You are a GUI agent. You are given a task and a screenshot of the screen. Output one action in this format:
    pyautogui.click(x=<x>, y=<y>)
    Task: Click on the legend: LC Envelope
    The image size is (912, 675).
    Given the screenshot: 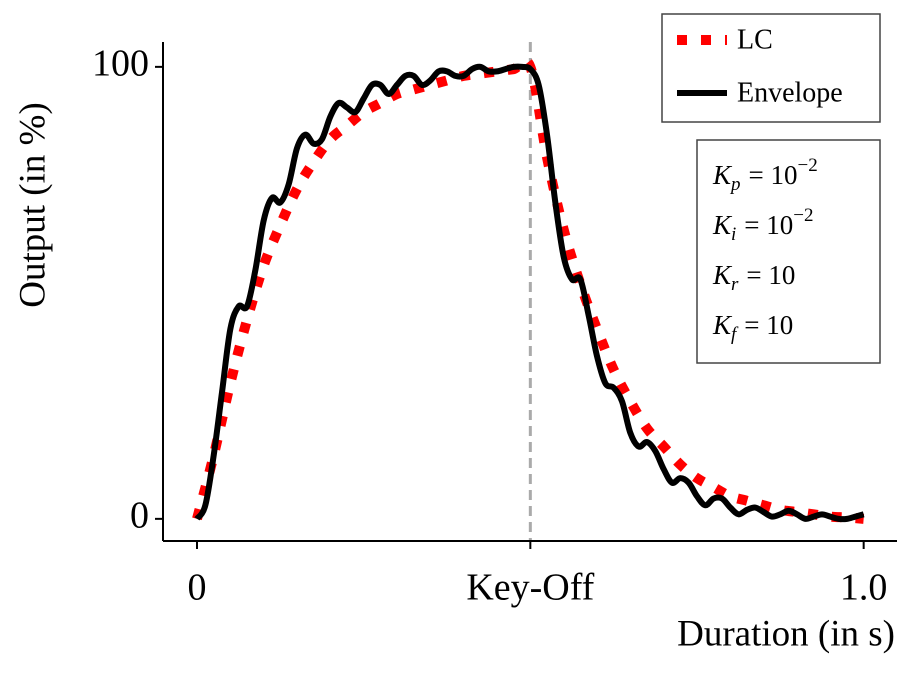 What is the action you would take?
    pyautogui.click(x=771, y=68)
    